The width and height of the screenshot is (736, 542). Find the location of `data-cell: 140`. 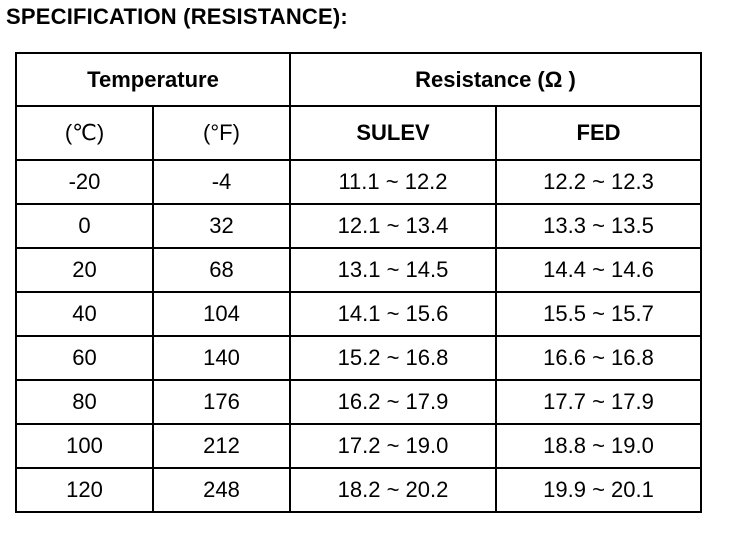

data-cell: 140 is located at coordinates (221, 358).